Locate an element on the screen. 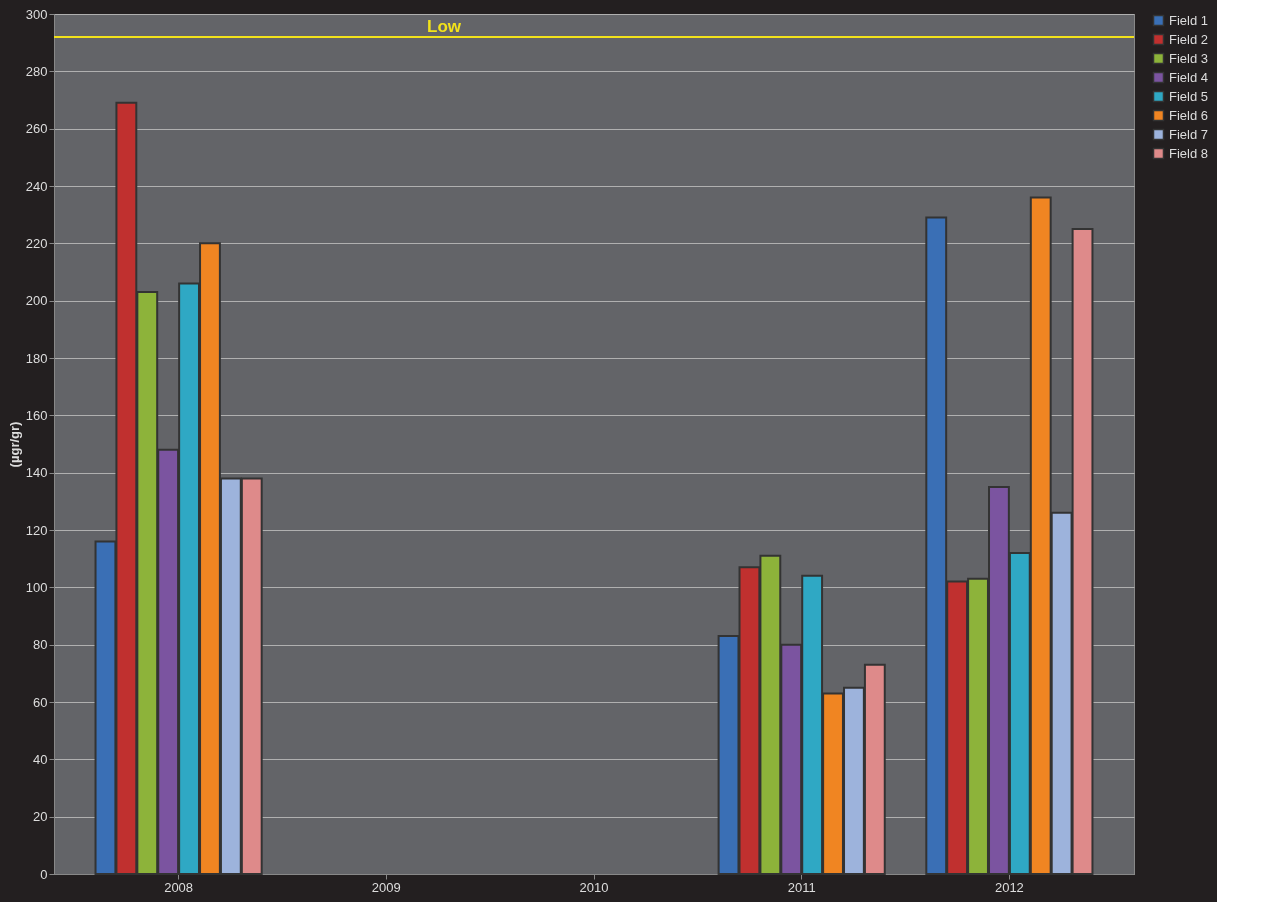 Image resolution: width=1265 pixels, height=924 pixels. ref-line-label: Low is located at coordinates (444, 26).